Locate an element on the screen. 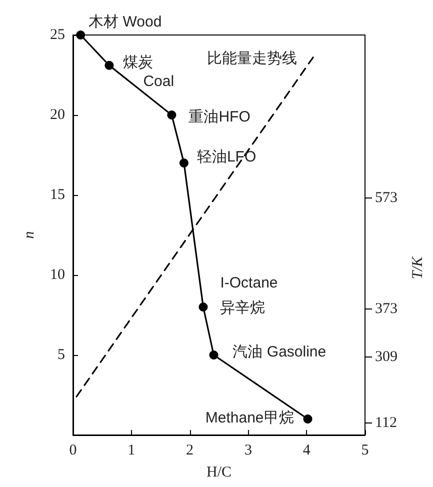 Image resolution: width=433 pixels, height=487 pixels. x-tick-label: 5 is located at coordinates (365, 450).